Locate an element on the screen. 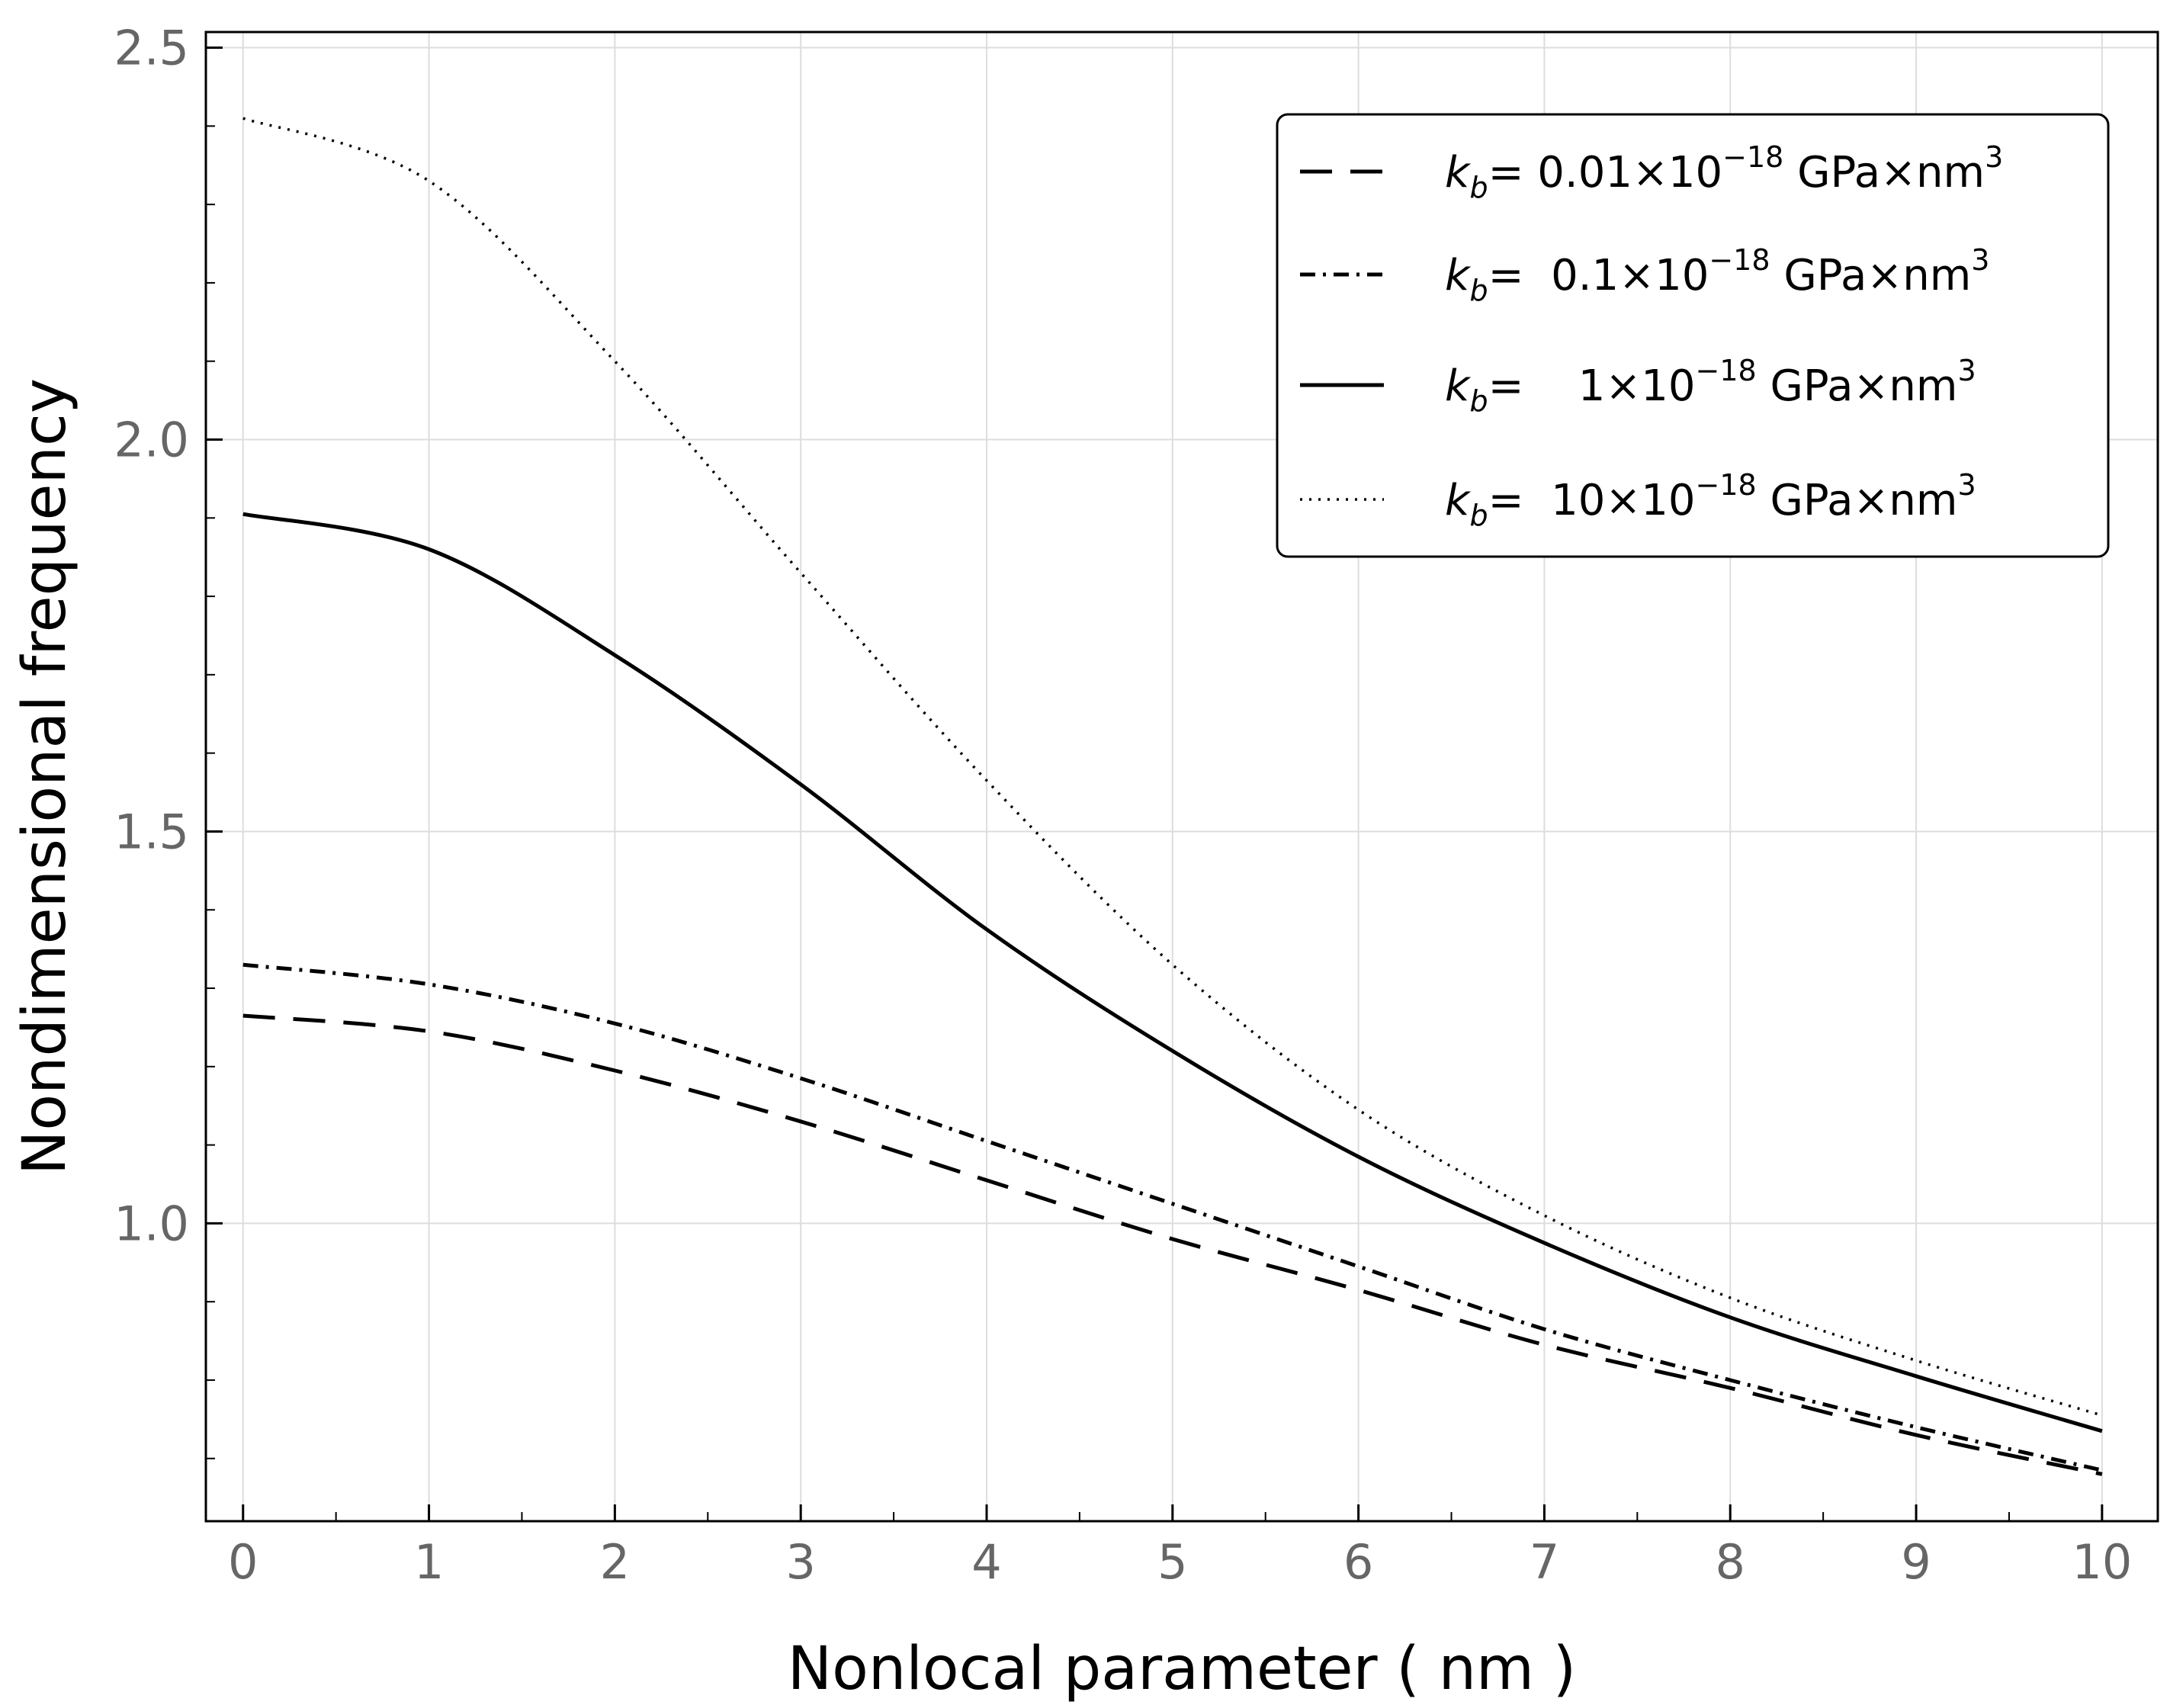 The height and width of the screenshot is (1708, 2170). y-tick-label: 1.0 is located at coordinates (151, 1223).